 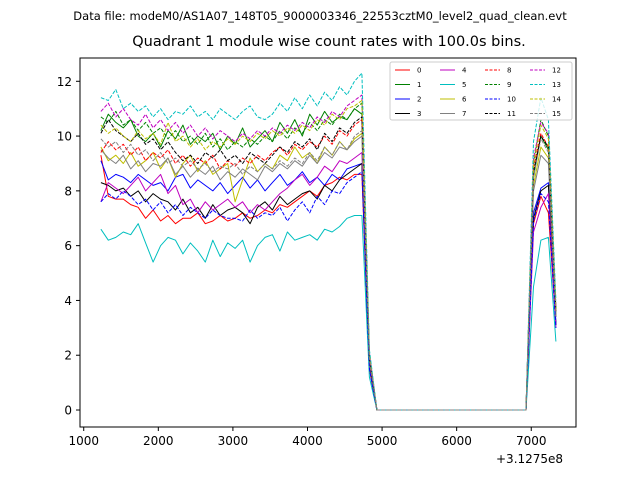 I want to click on x-tick-label: 5000, so click(x=382, y=441).